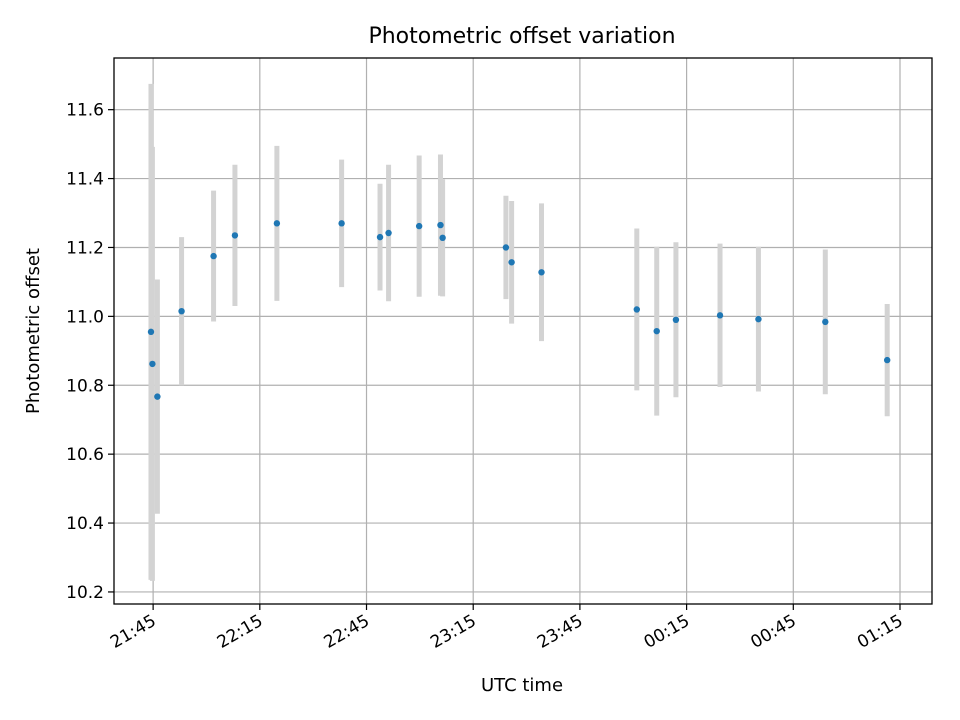  What do you see at coordinates (85, 455) in the screenshot?
I see `y-tick-label: 10.6` at bounding box center [85, 455].